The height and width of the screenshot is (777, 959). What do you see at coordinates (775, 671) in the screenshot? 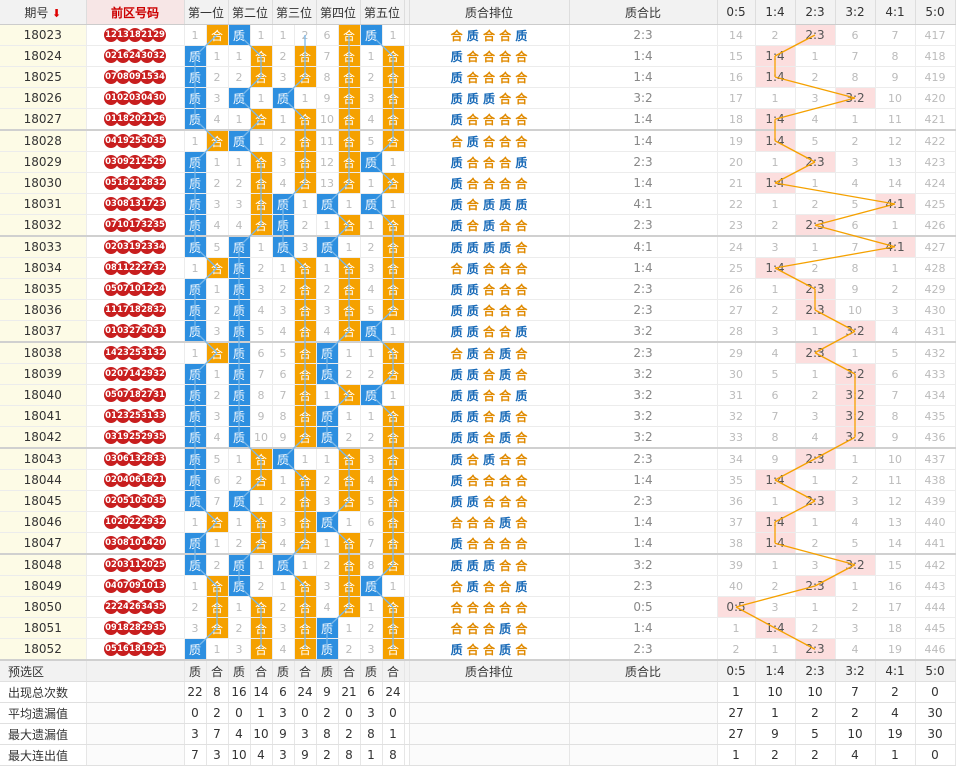
I see `preselect-ratio-option: 1:4` at bounding box center [775, 671].